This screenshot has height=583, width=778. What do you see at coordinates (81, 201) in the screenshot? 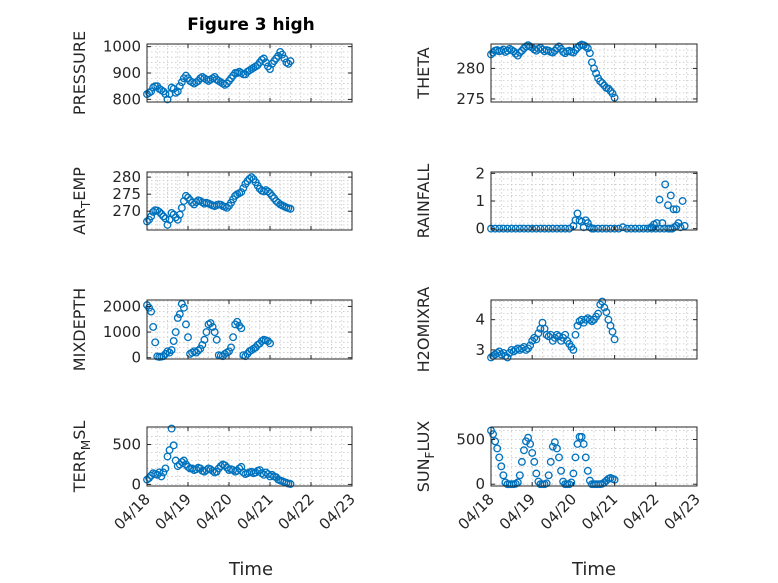
I see `y-axis-label: AIRTEMP` at bounding box center [81, 201].